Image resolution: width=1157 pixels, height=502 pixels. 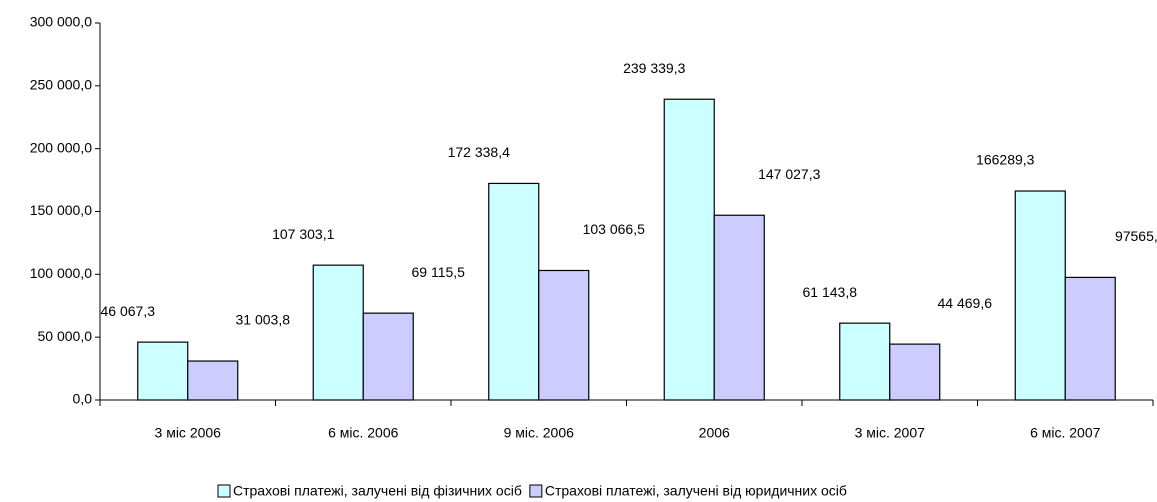 What do you see at coordinates (1136, 236) in the screenshot?
I see `data-label: 97565,2` at bounding box center [1136, 236].